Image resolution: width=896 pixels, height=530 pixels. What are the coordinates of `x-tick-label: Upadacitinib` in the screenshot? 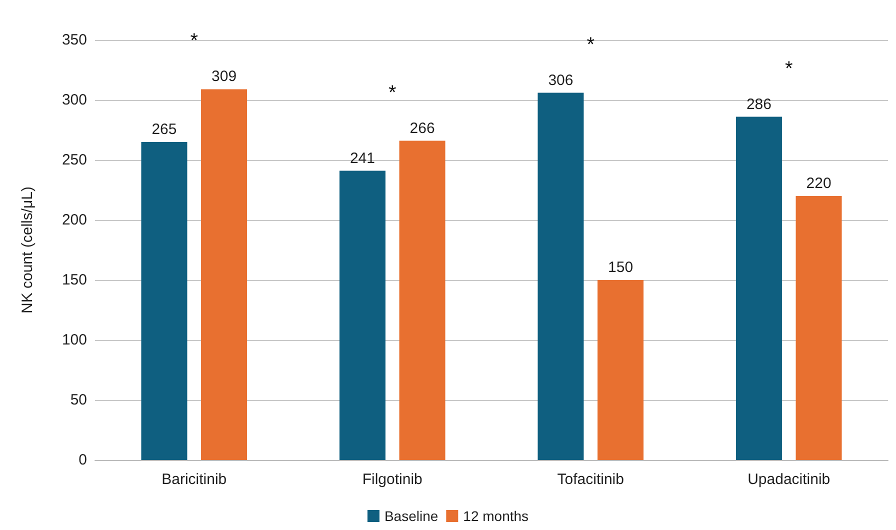 It's located at (789, 479).